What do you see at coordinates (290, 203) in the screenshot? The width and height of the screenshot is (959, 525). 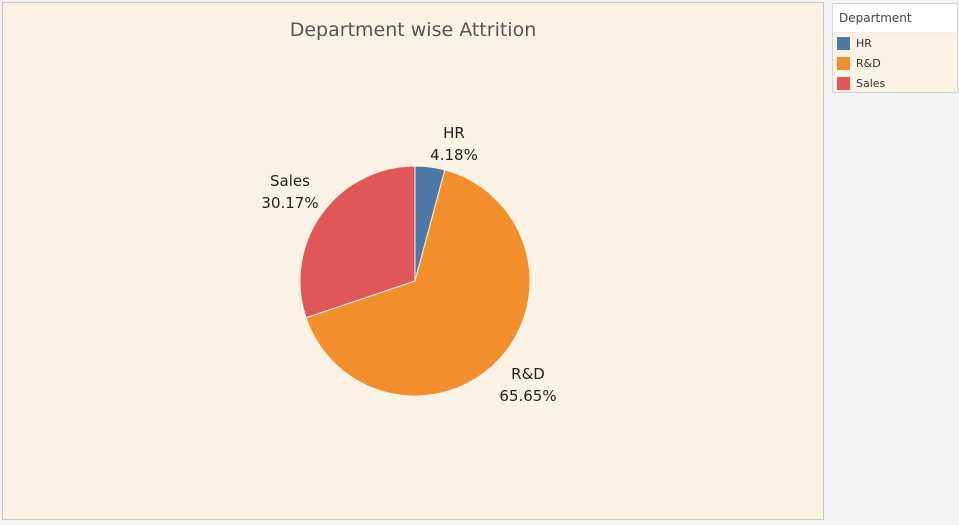 I see `slice-label-sales-value: 30.17%` at bounding box center [290, 203].